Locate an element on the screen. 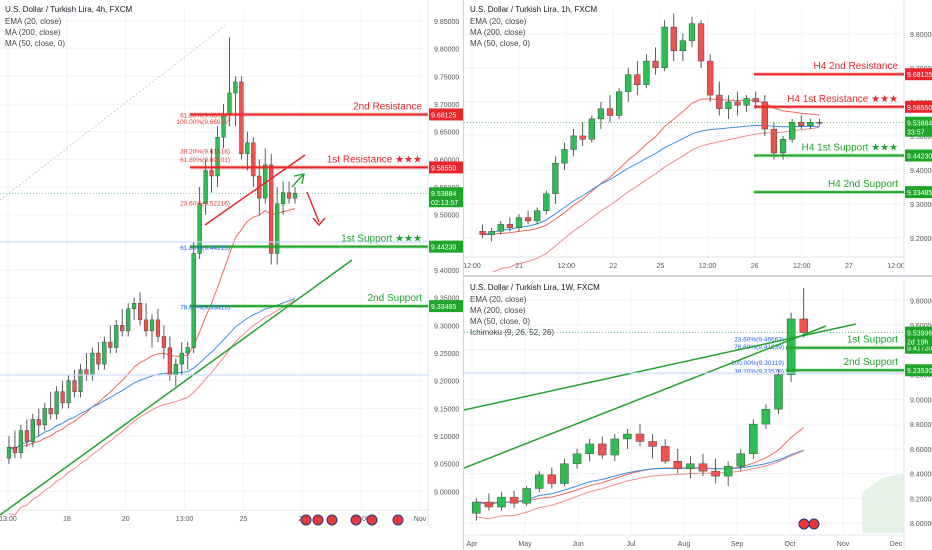 The height and width of the screenshot is (550, 932). time-tick-label: Sep is located at coordinates (737, 544).